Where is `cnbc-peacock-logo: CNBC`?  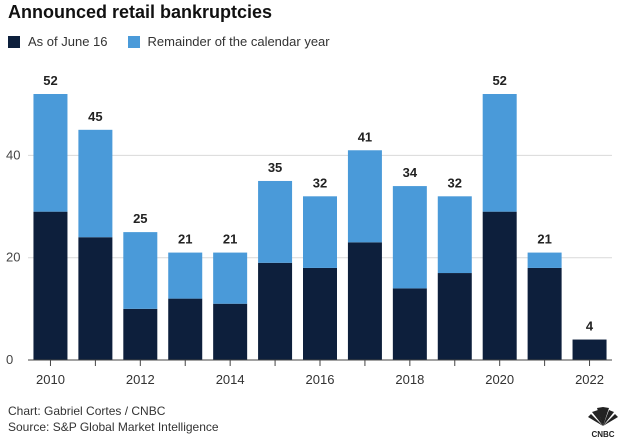 cnbc-peacock-logo: CNBC is located at coordinates (603, 423).